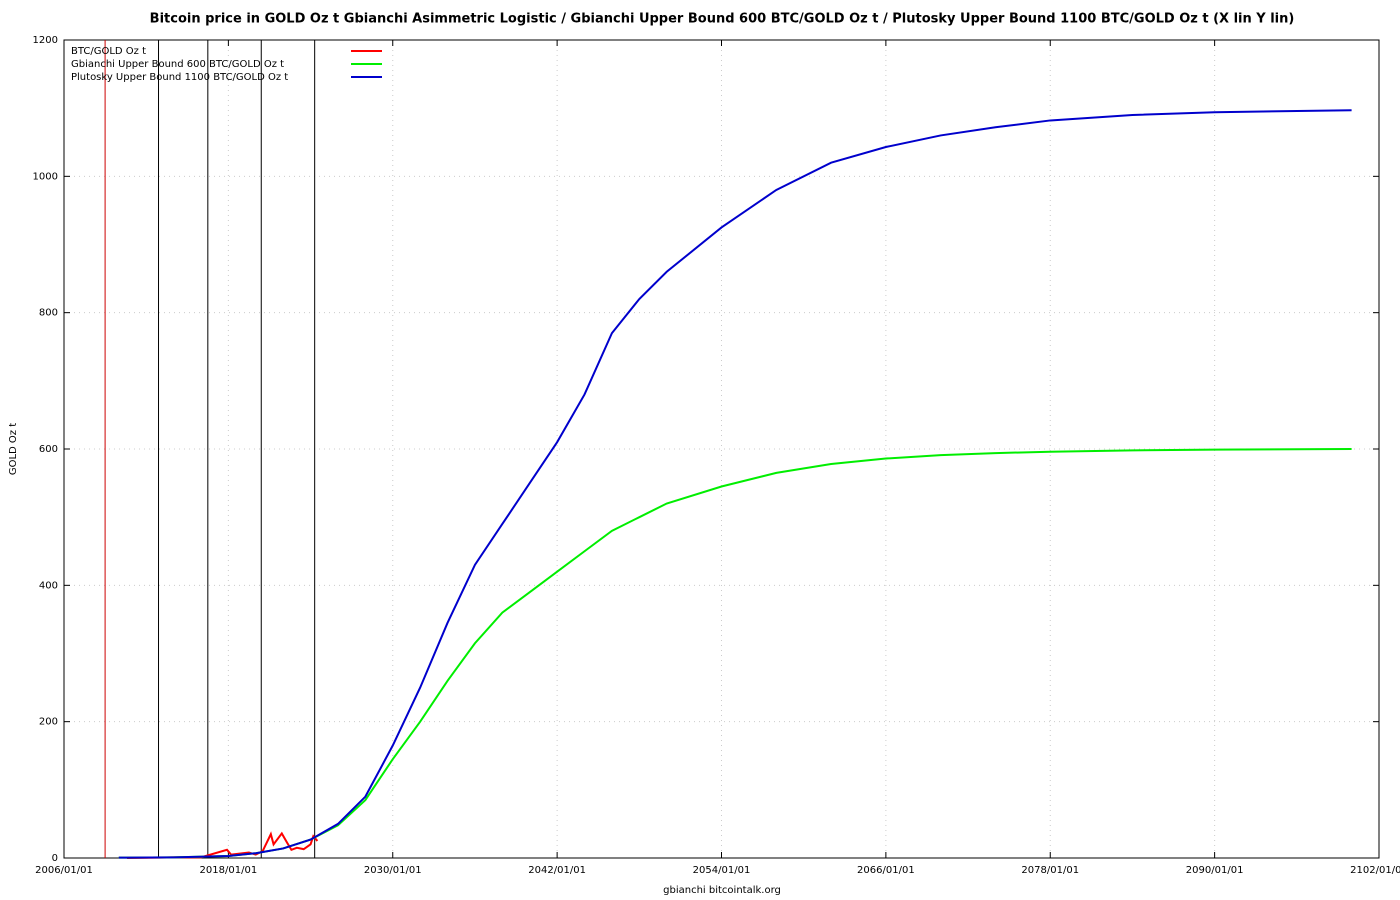  Describe the element at coordinates (48, 585) in the screenshot. I see `y-tick-label: 400` at that location.